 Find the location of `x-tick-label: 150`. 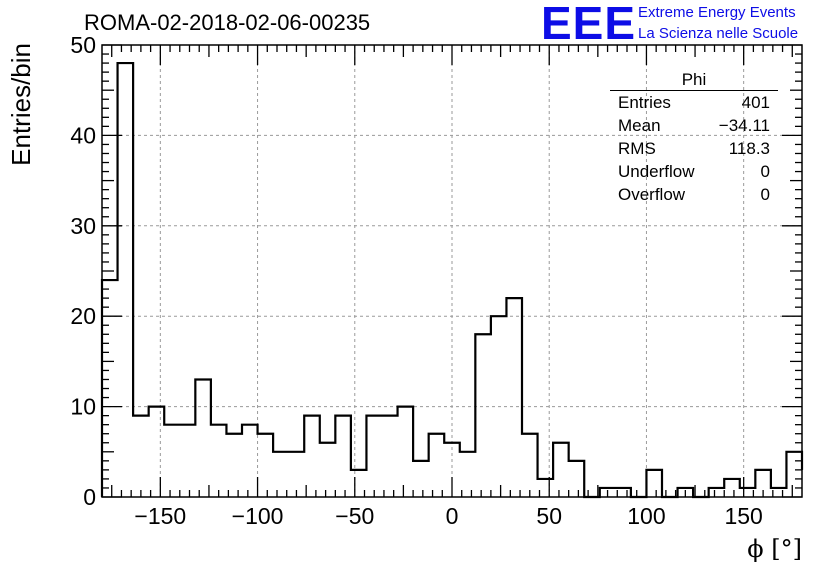

x-tick-label: 150 is located at coordinates (743, 516).